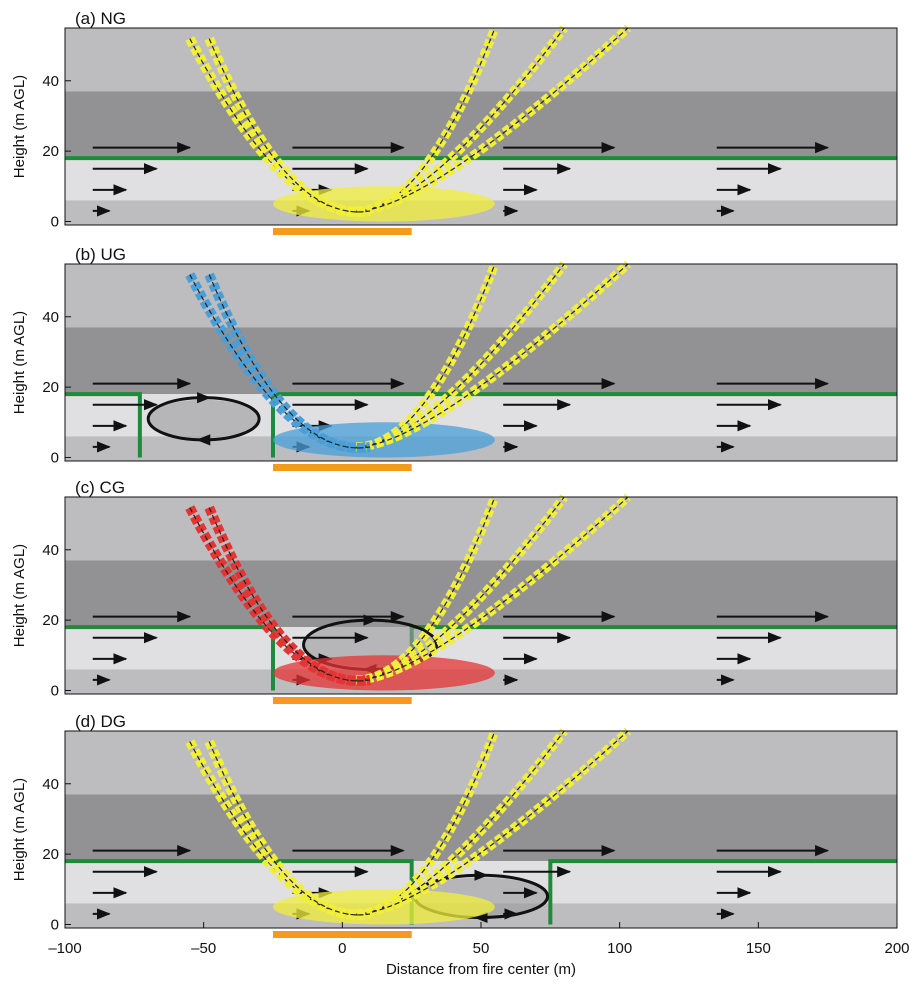 Image resolution: width=918 pixels, height=988 pixels. What do you see at coordinates (342, 948) in the screenshot?
I see `x-tick-label: 0` at bounding box center [342, 948].